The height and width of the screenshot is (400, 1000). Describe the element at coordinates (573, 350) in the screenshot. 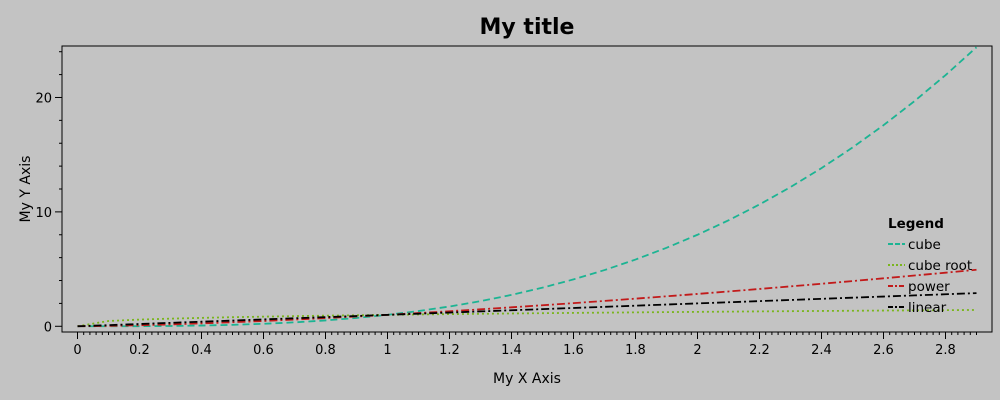

I see `x-tick-label: 1.6` at that location.